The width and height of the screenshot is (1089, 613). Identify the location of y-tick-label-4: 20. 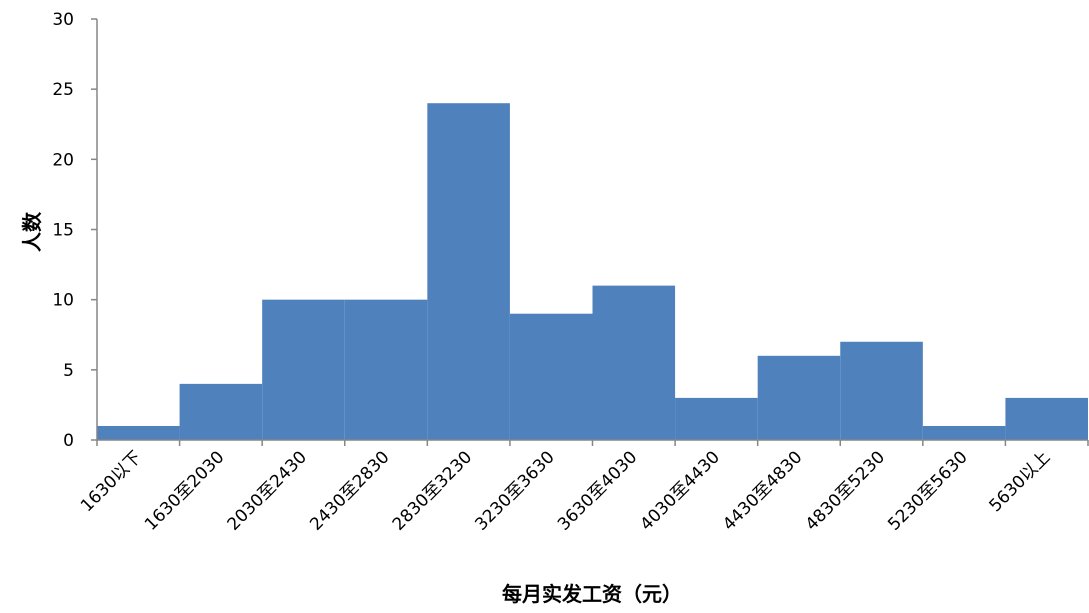
(63, 160).